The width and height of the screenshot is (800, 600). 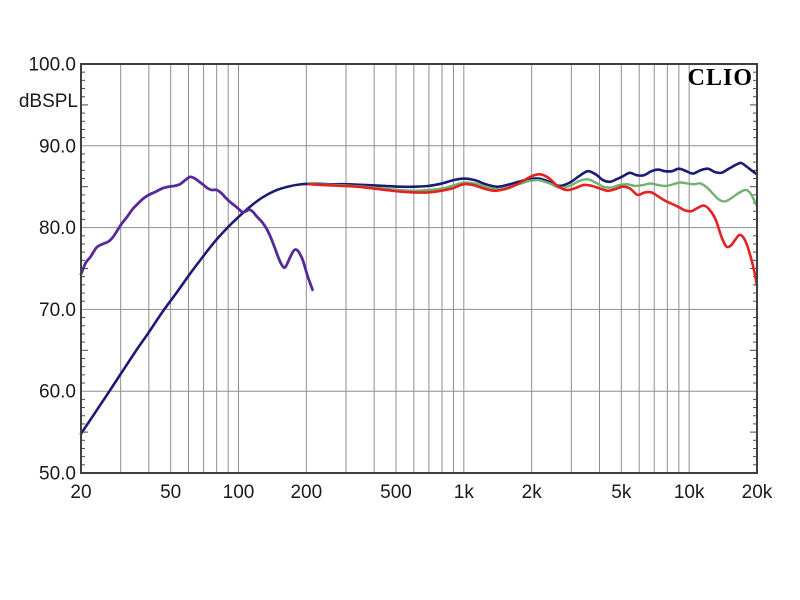 What do you see at coordinates (533, 193) in the screenshot?
I see `curve-green-treble-variant` at bounding box center [533, 193].